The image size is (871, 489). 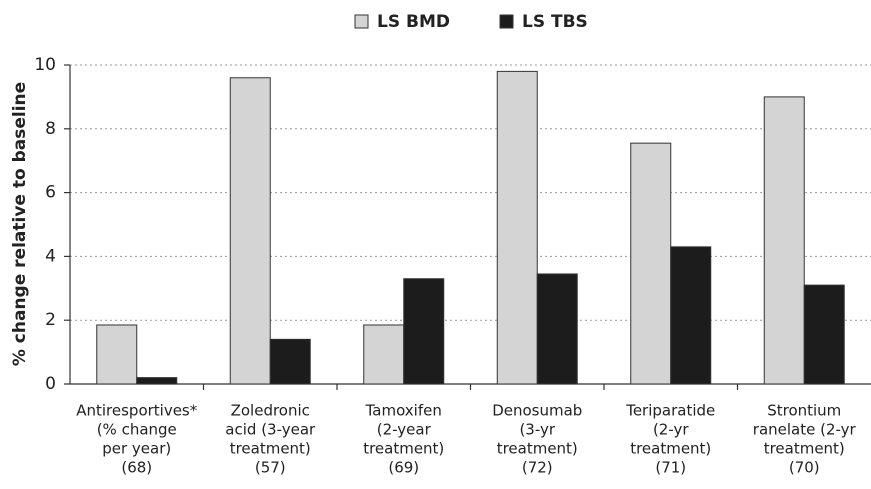 What do you see at coordinates (50, 384) in the screenshot?
I see `y-tick-label: 0` at bounding box center [50, 384].